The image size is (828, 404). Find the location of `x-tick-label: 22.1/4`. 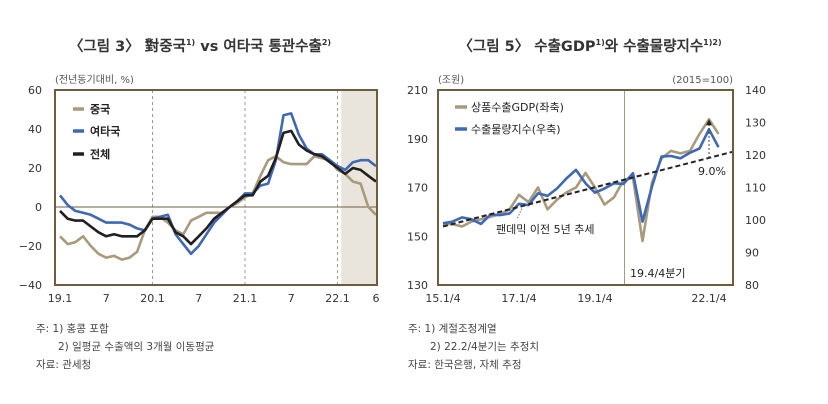

x-tick-label: 22.1/4 is located at coordinates (708, 298).